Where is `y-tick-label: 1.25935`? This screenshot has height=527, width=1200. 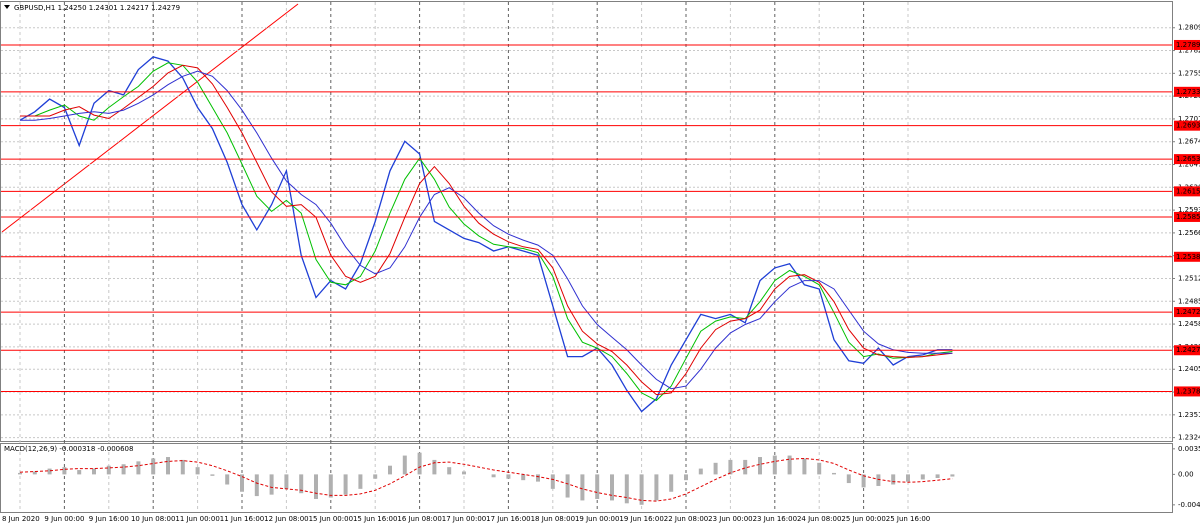
y-tick-label: 1.25935 is located at coordinates (1189, 210).